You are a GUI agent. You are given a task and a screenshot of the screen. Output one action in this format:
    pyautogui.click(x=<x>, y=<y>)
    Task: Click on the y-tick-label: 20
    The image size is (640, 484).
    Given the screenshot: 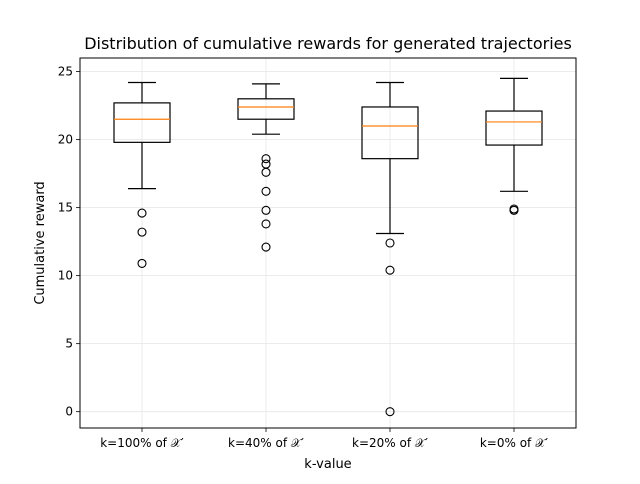 What is the action you would take?
    pyautogui.click(x=65, y=140)
    